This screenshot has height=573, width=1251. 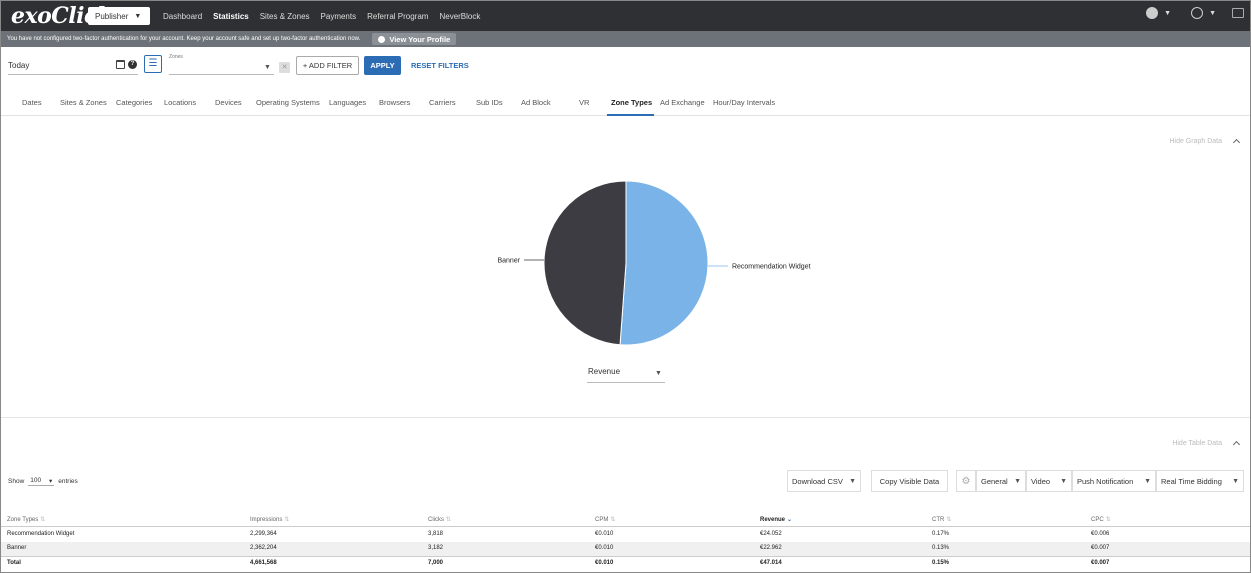 I want to click on tab-sub-ids: Sub IDs, so click(x=489, y=102).